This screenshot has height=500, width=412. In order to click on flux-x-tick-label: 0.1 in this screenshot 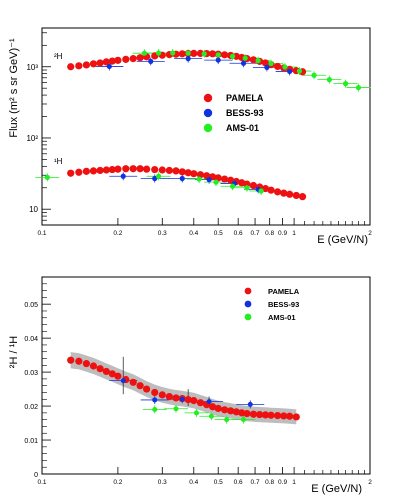, I will do `click(41, 233)`.